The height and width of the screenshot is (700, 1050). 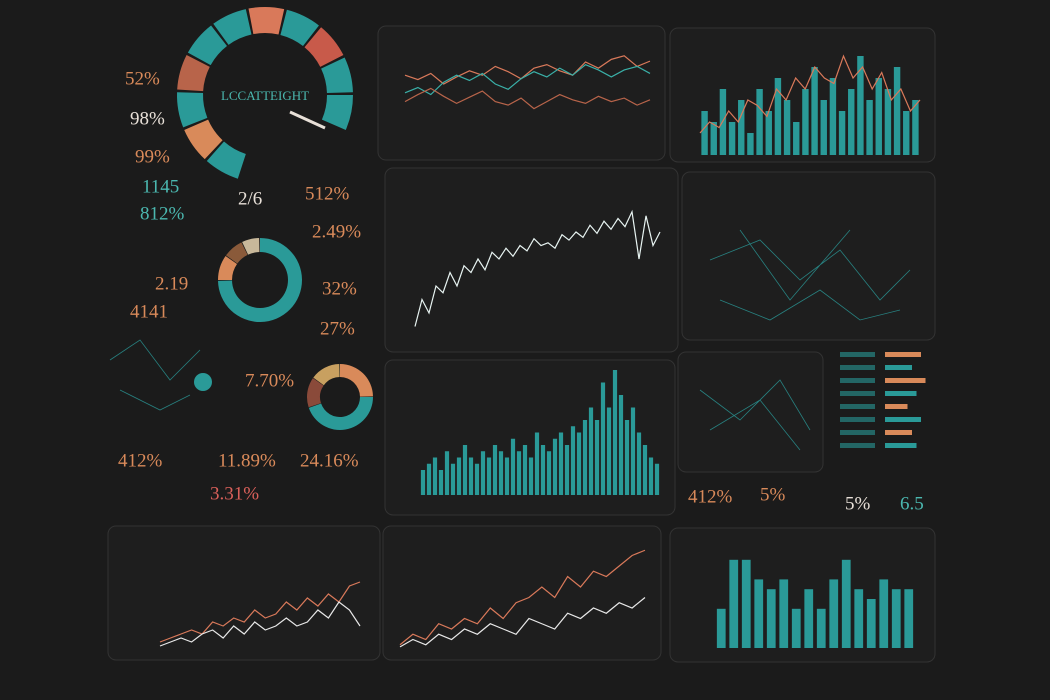 I want to click on stat: 32%, so click(x=339, y=288).